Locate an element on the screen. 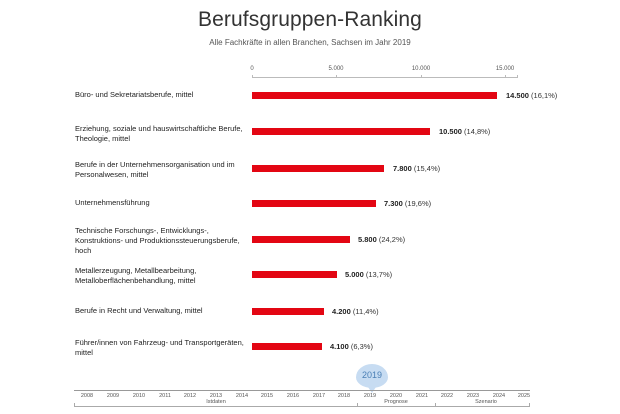 The image size is (620, 414). timeline-year: 2012 is located at coordinates (190, 396).